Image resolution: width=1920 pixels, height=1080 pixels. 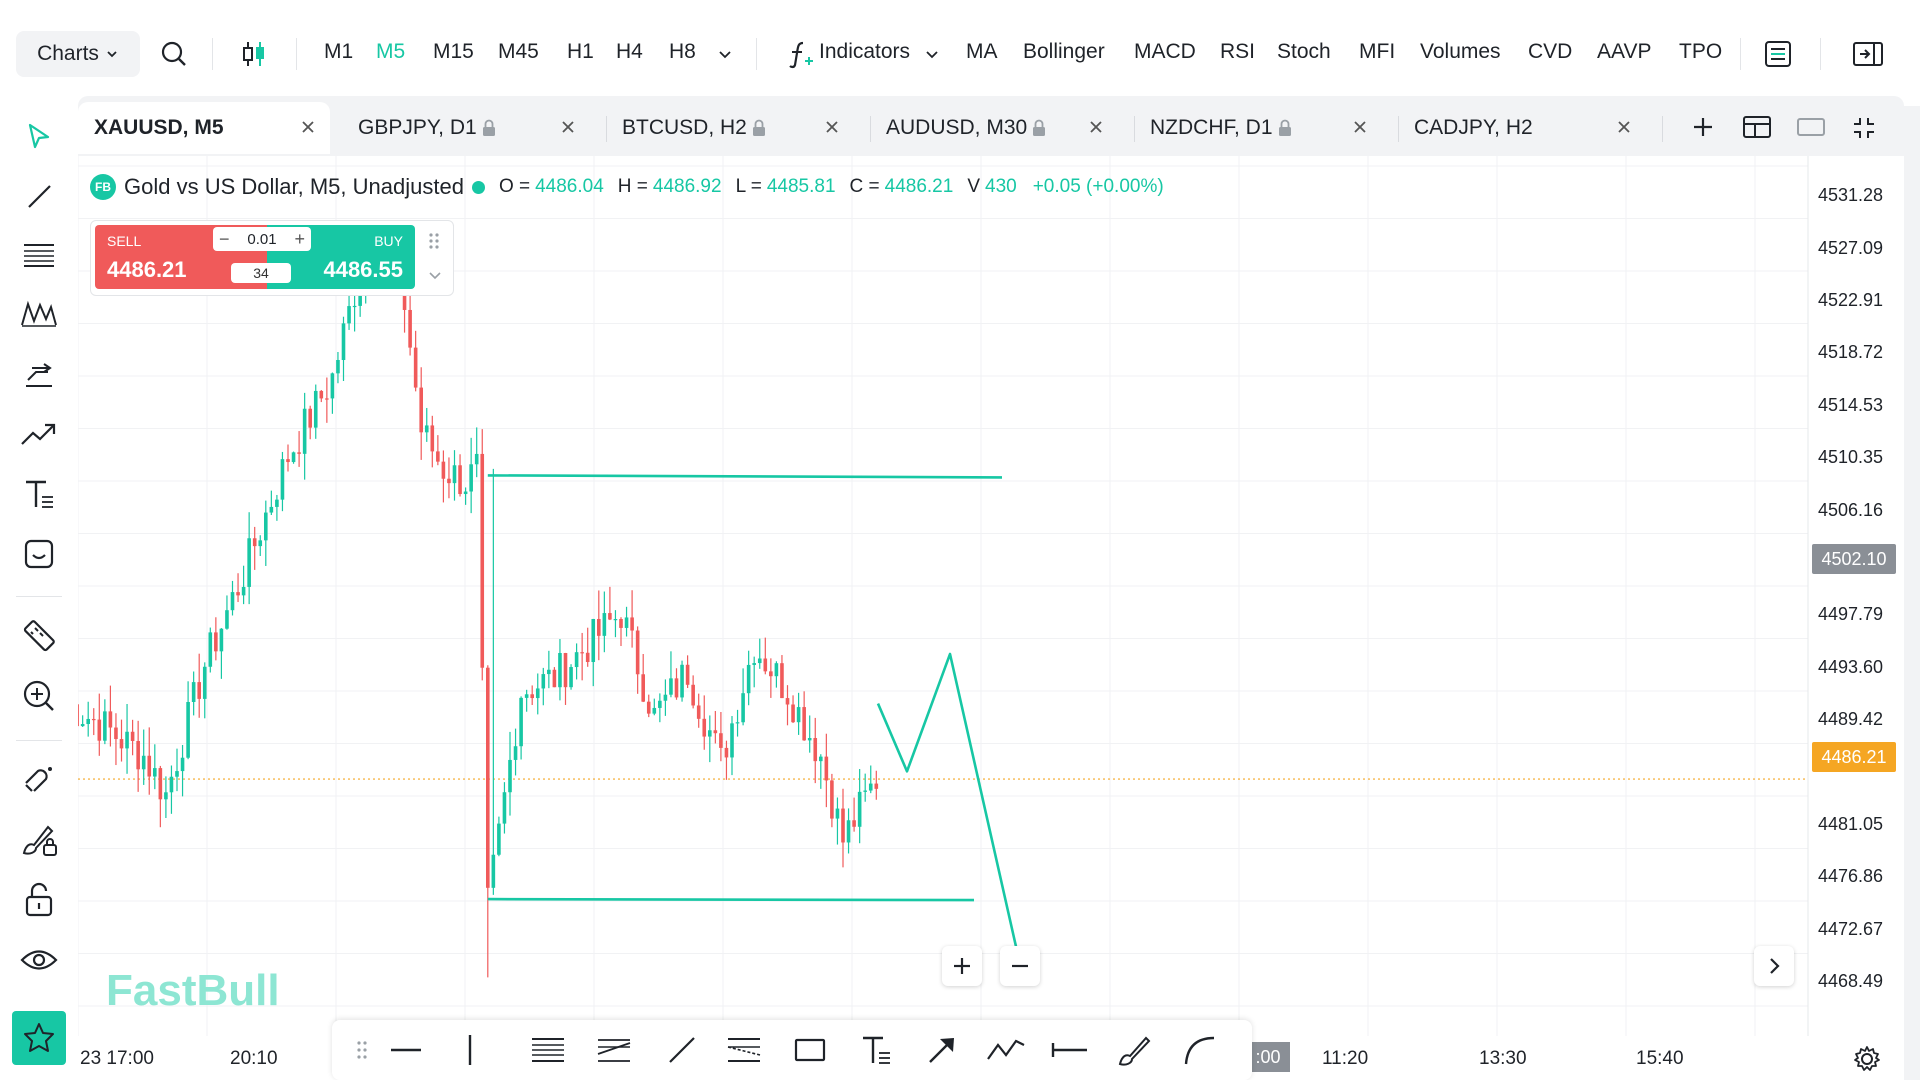 I want to click on eye-icon, so click(x=39, y=960).